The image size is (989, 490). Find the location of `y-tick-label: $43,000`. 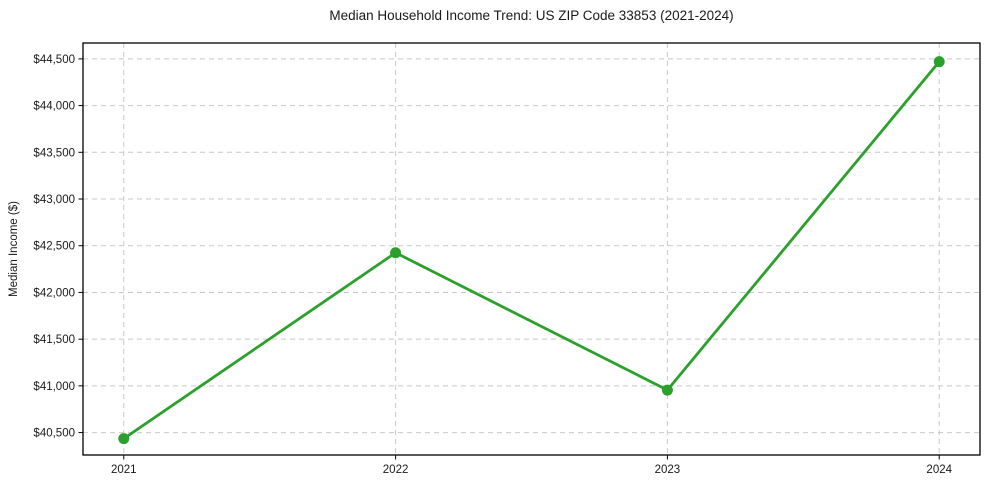

y-tick-label: $43,000 is located at coordinates (54, 200).